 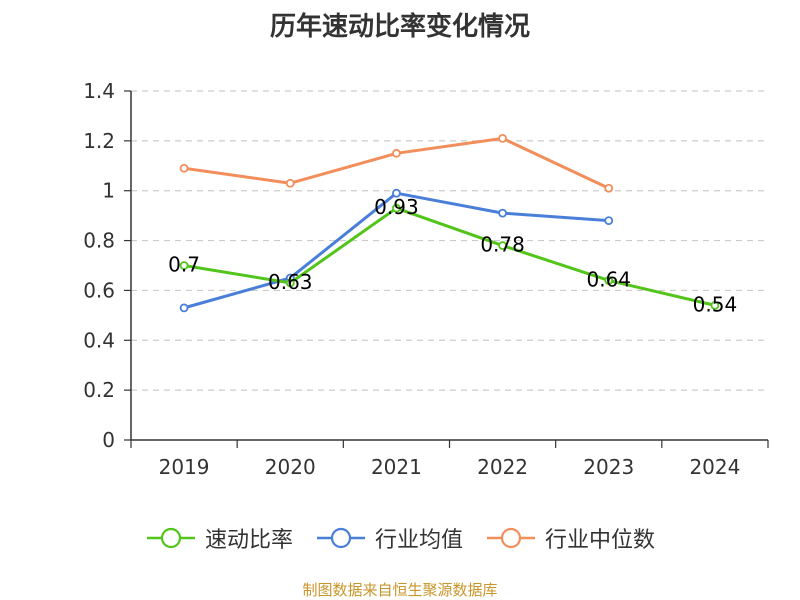 I want to click on y-tick-label: 0.8, so click(x=99, y=241).